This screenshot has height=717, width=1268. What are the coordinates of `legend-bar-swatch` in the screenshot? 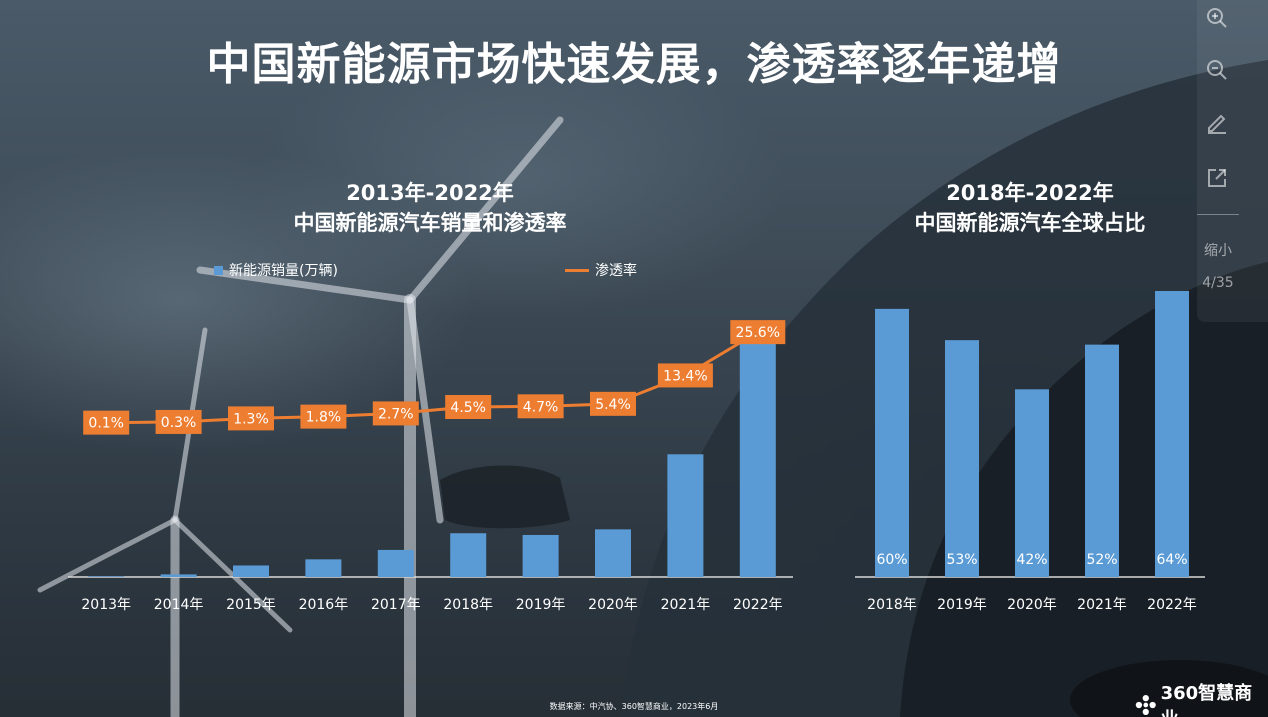 It's located at (218, 270).